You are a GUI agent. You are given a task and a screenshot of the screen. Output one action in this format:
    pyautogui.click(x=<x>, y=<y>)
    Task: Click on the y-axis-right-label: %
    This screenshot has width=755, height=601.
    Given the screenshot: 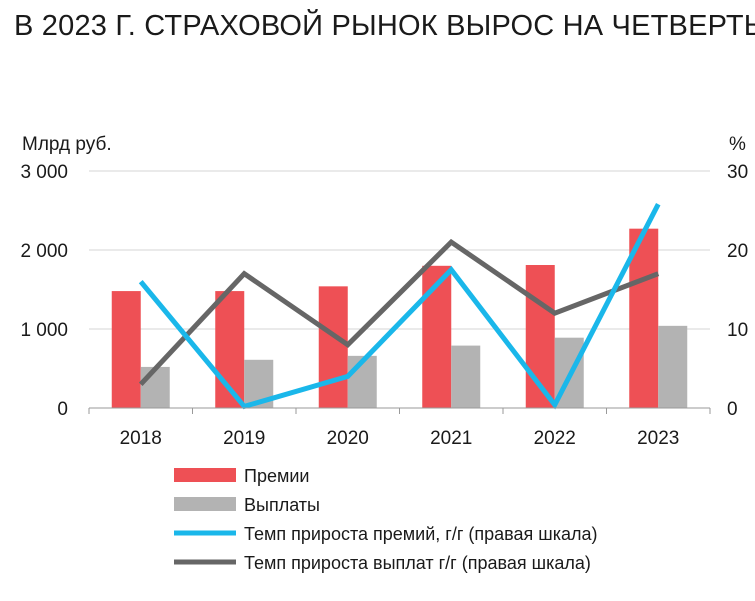 What is the action you would take?
    pyautogui.click(x=737, y=144)
    